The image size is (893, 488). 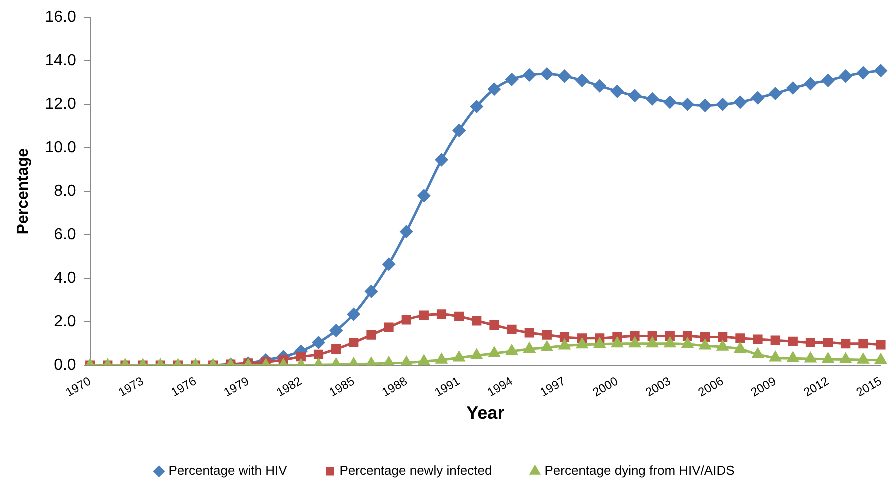 I want to click on x-tick-label: 2000, so click(x=605, y=387).